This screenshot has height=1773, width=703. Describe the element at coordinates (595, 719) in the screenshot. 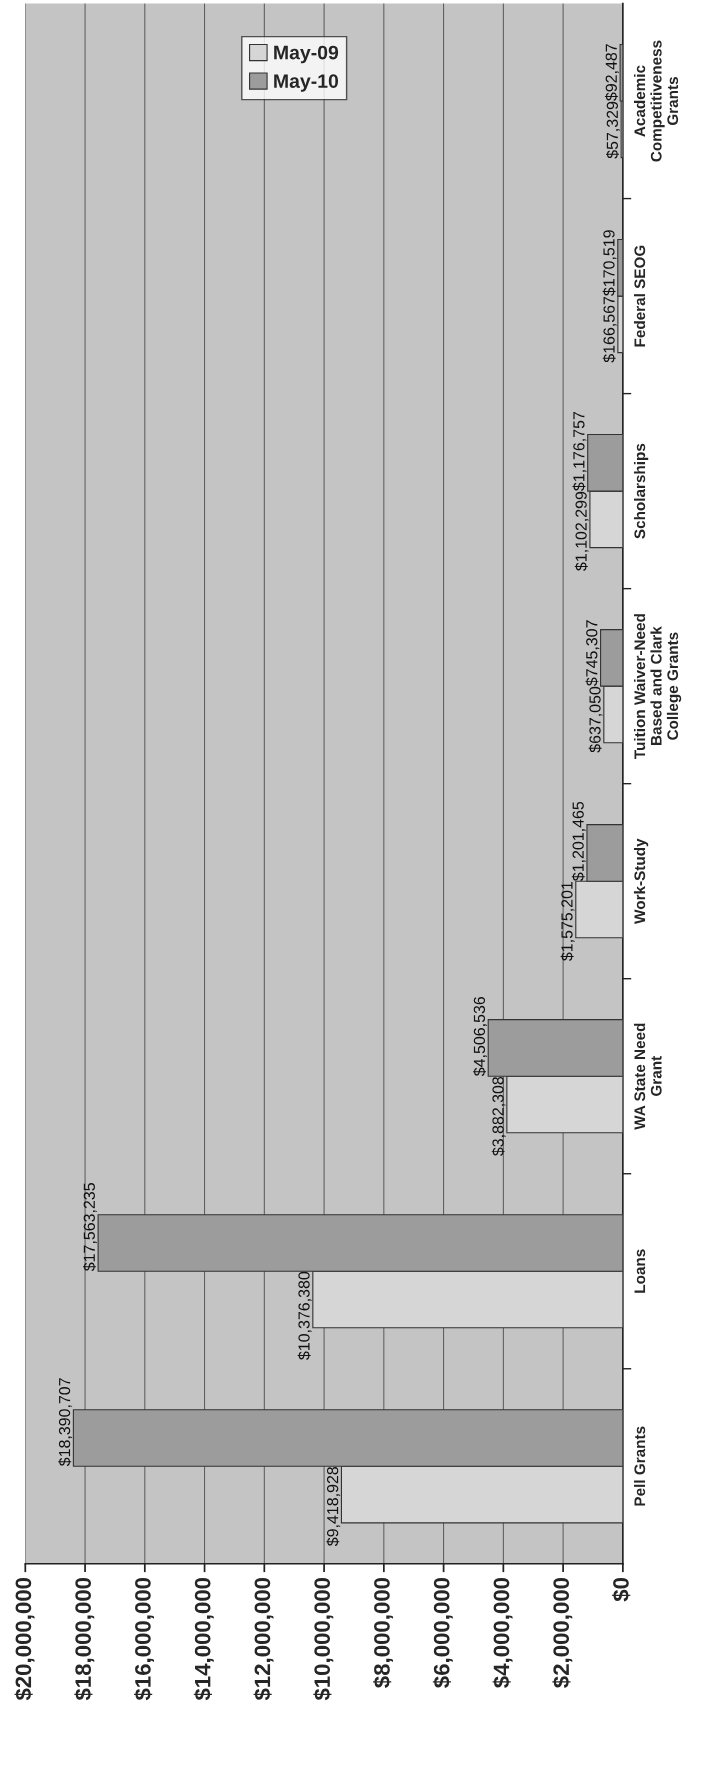

I see `data-label: $637,050` at that location.